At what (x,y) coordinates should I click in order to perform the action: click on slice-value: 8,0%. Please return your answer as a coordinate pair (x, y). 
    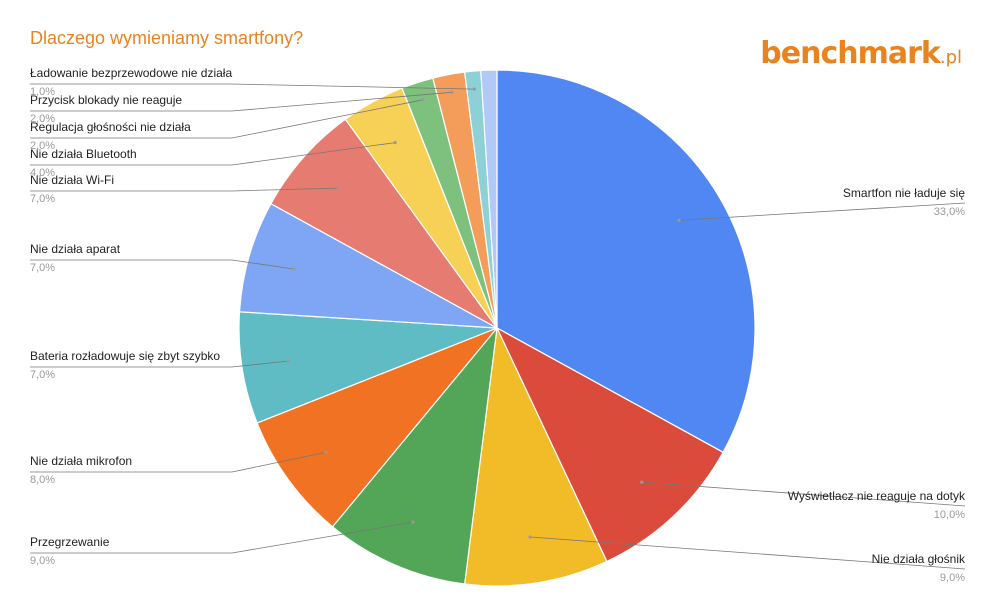
    Looking at the image, I should click on (42, 480).